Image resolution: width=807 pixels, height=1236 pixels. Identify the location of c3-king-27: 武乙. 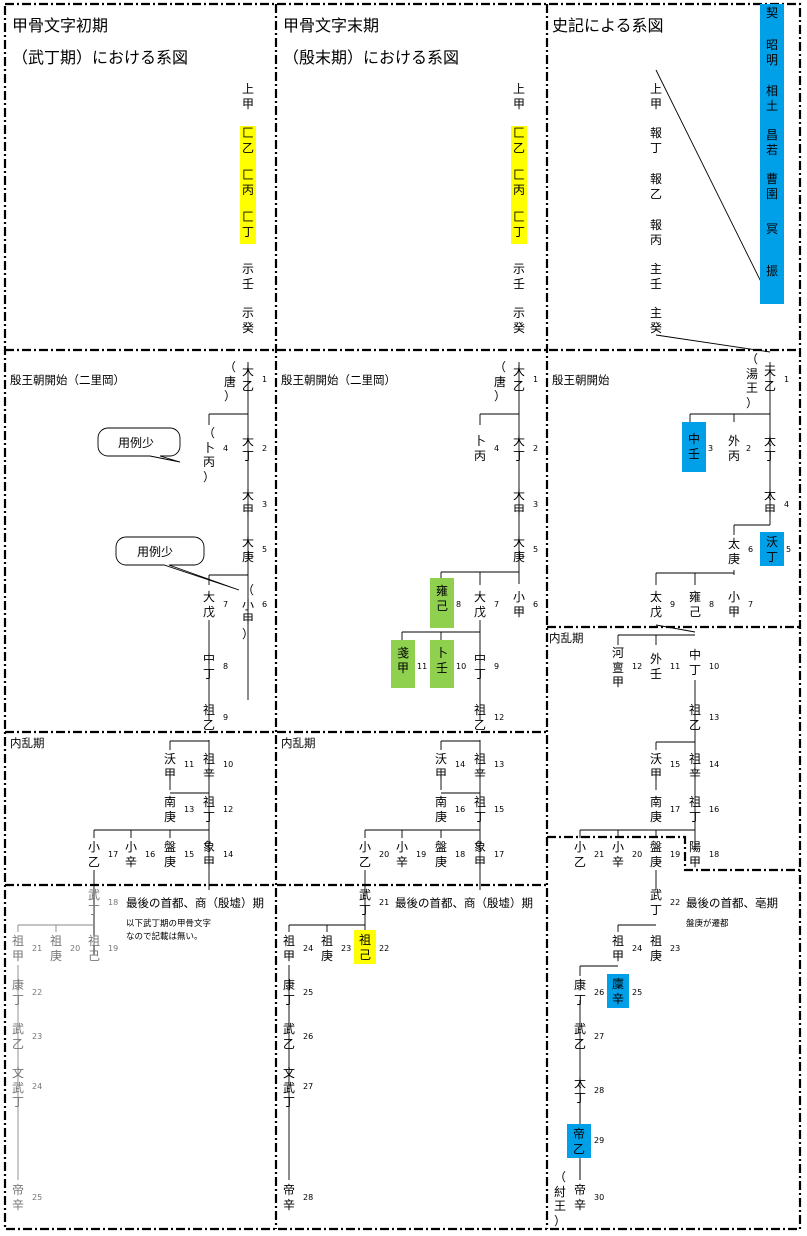
(579, 1036).